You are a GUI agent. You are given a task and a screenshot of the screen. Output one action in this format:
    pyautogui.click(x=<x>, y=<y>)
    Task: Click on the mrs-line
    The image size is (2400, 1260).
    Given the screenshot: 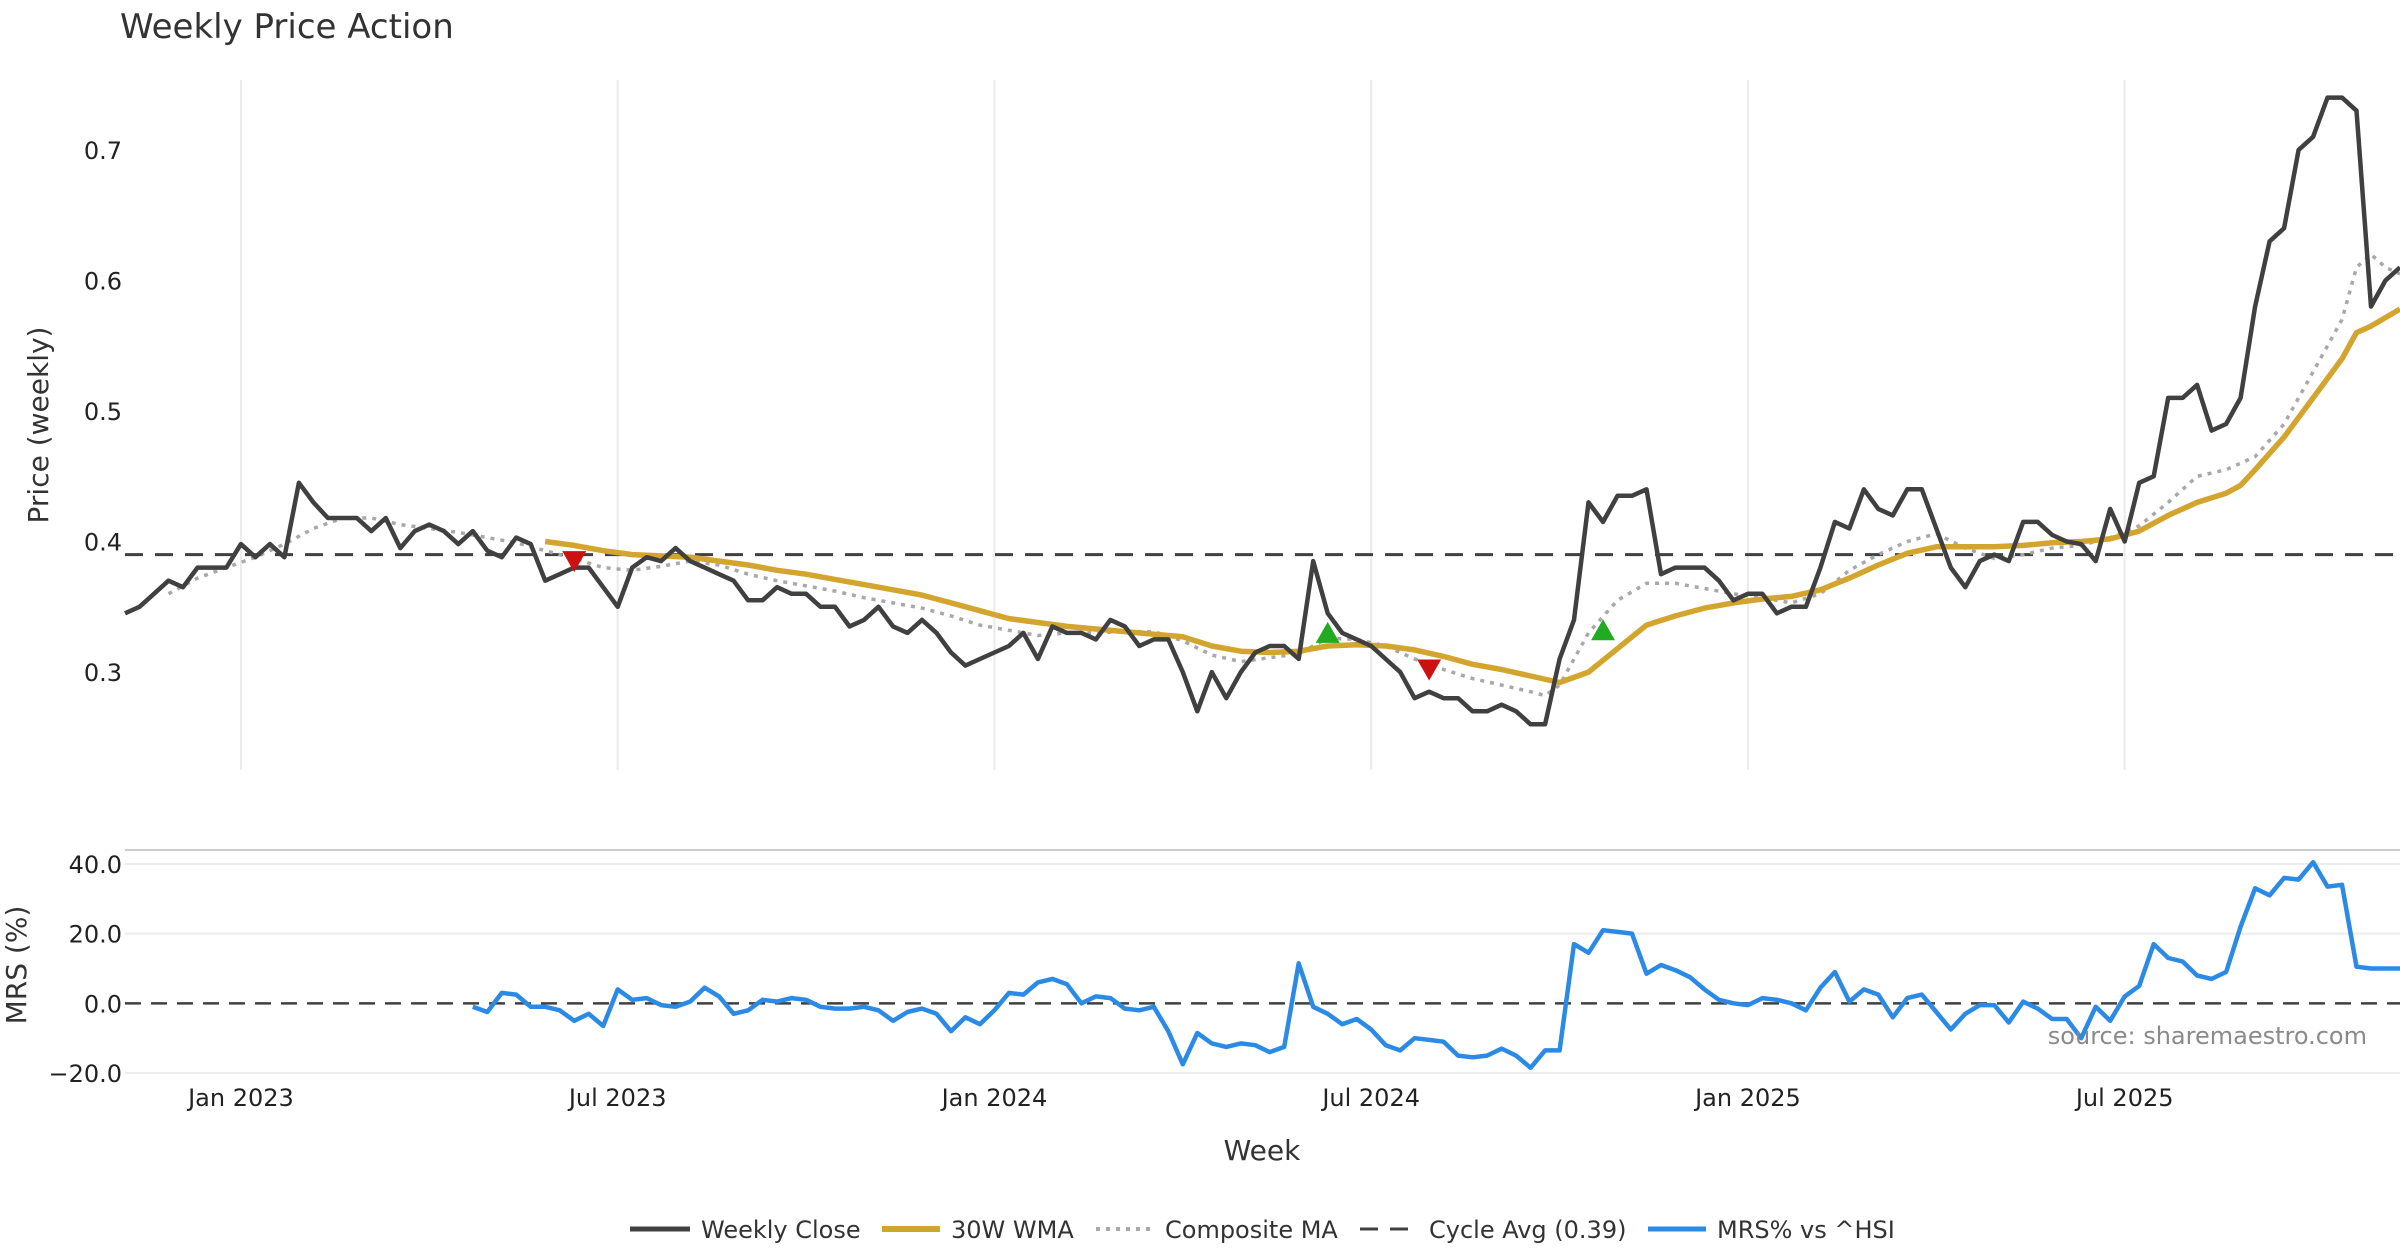 What is the action you would take?
    pyautogui.click(x=1436, y=965)
    